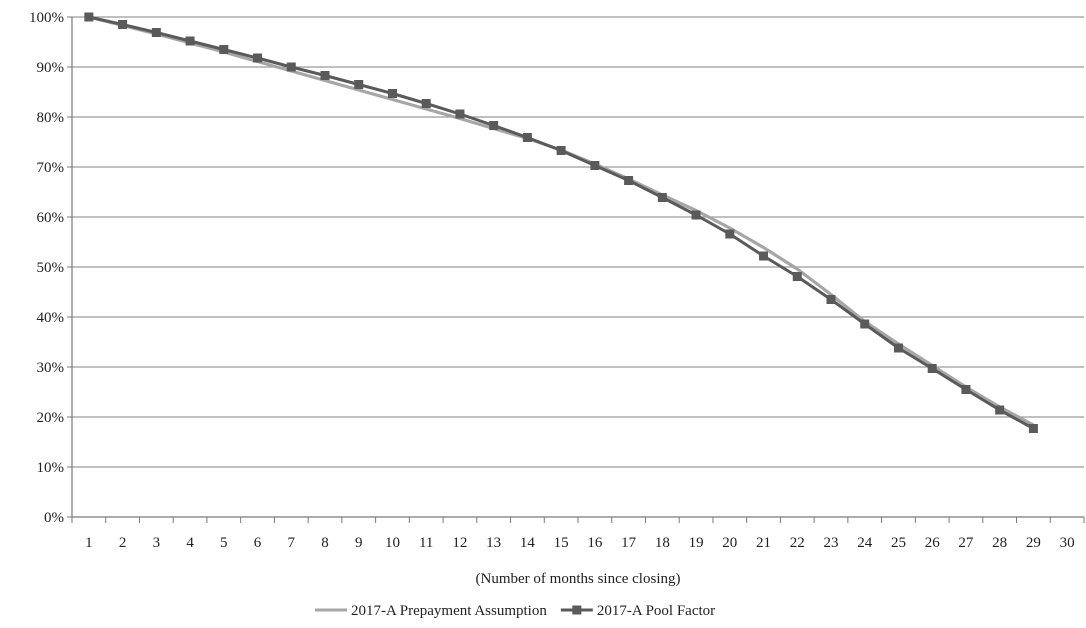  I want to click on x-tick-label: 25, so click(898, 543).